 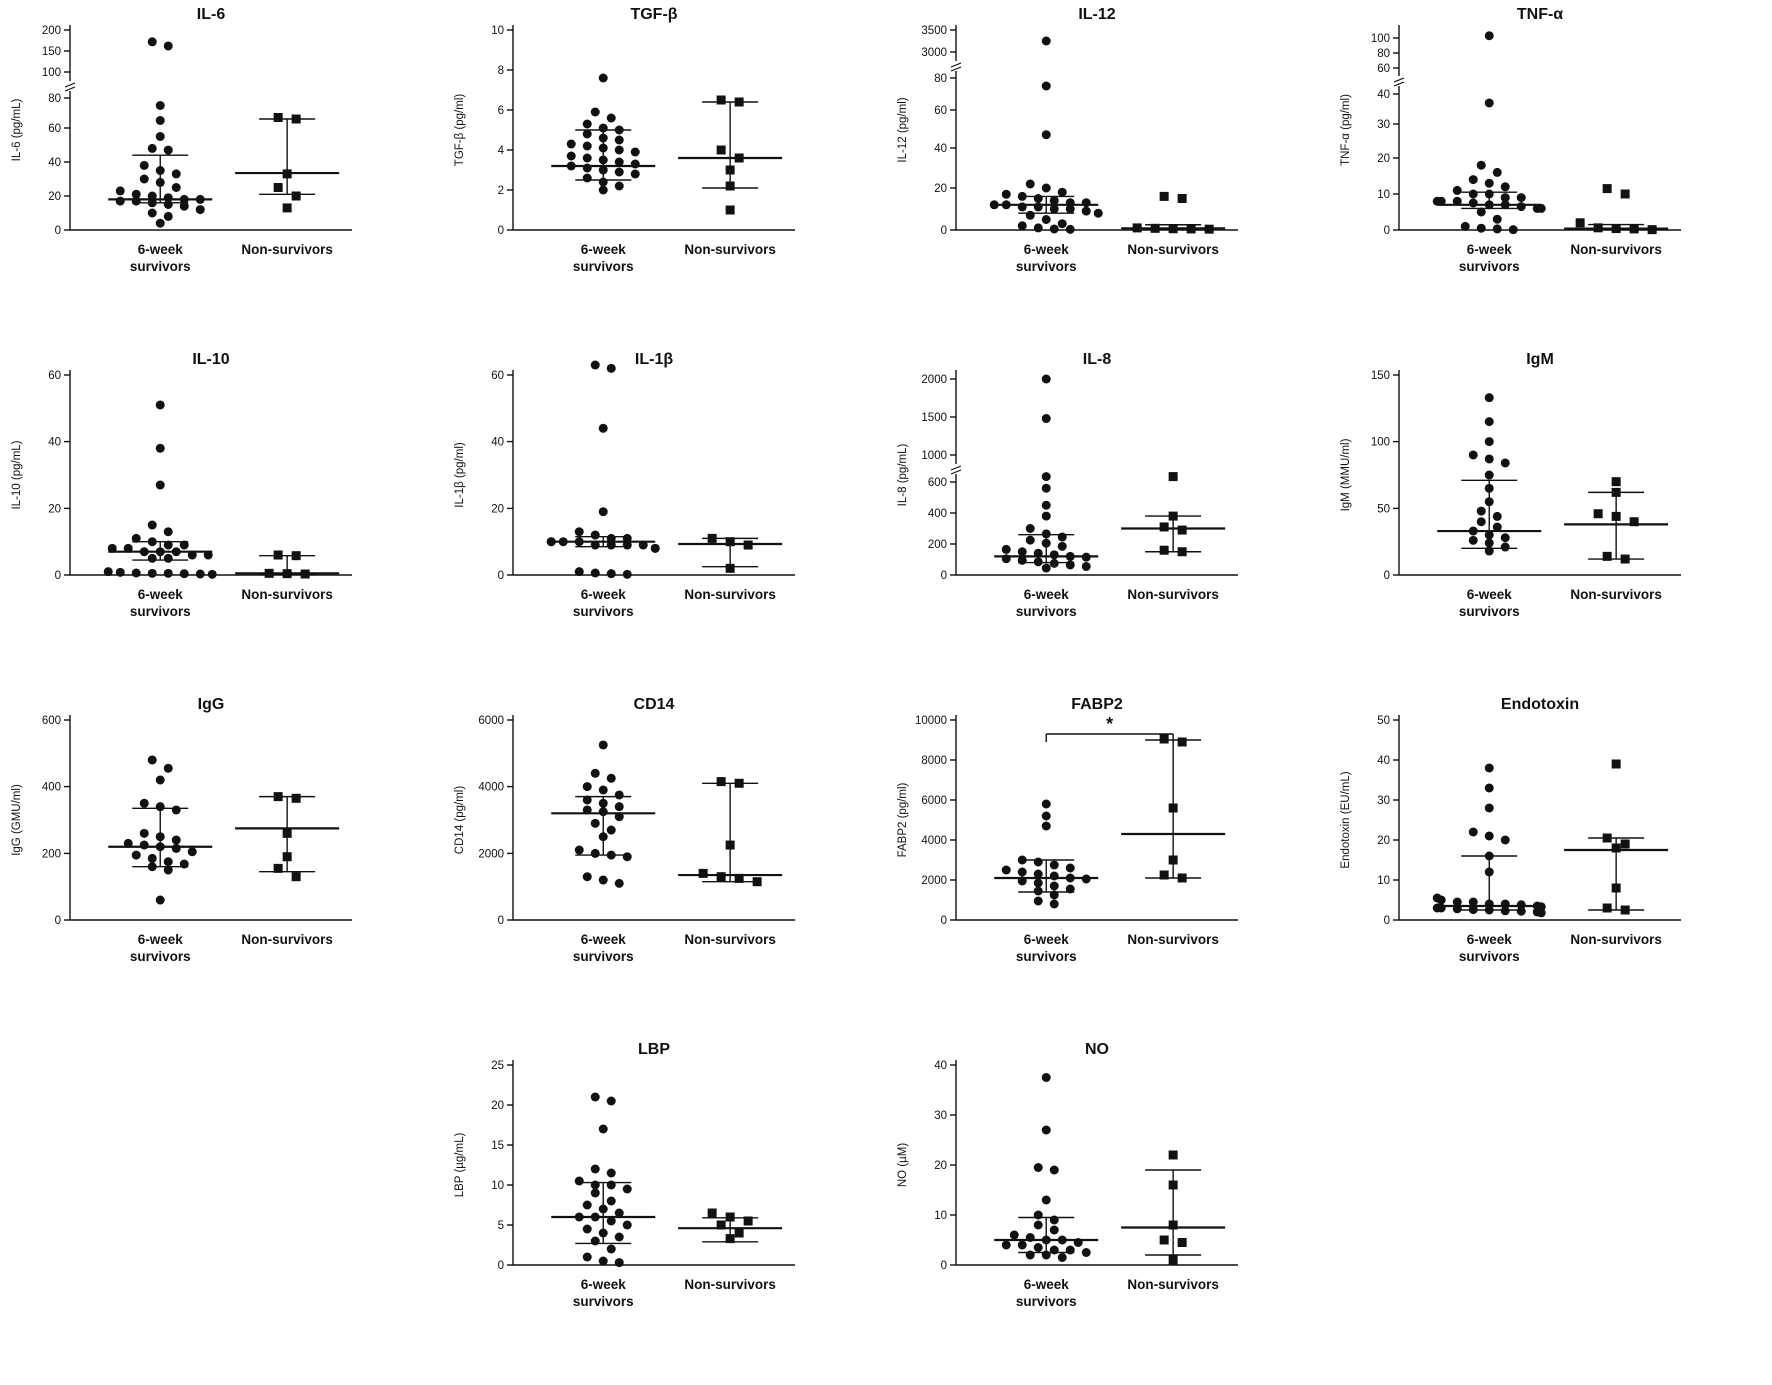 I want to click on y-tick-label: 30, so click(x=1383, y=801).